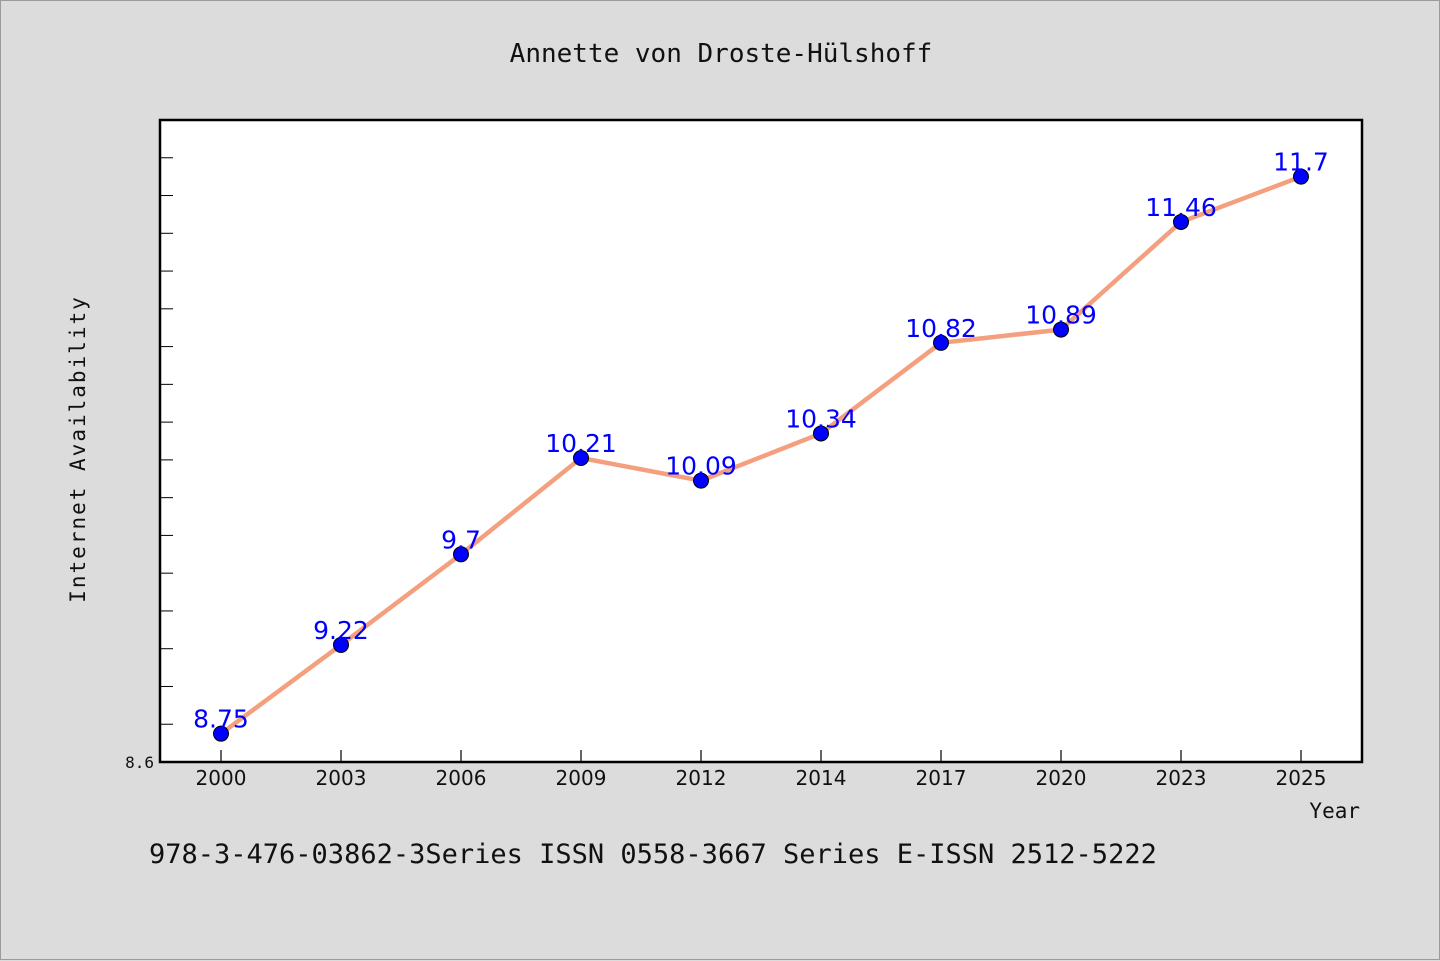 This screenshot has width=1440, height=961. I want to click on x-axis-ticks, so click(761, 756).